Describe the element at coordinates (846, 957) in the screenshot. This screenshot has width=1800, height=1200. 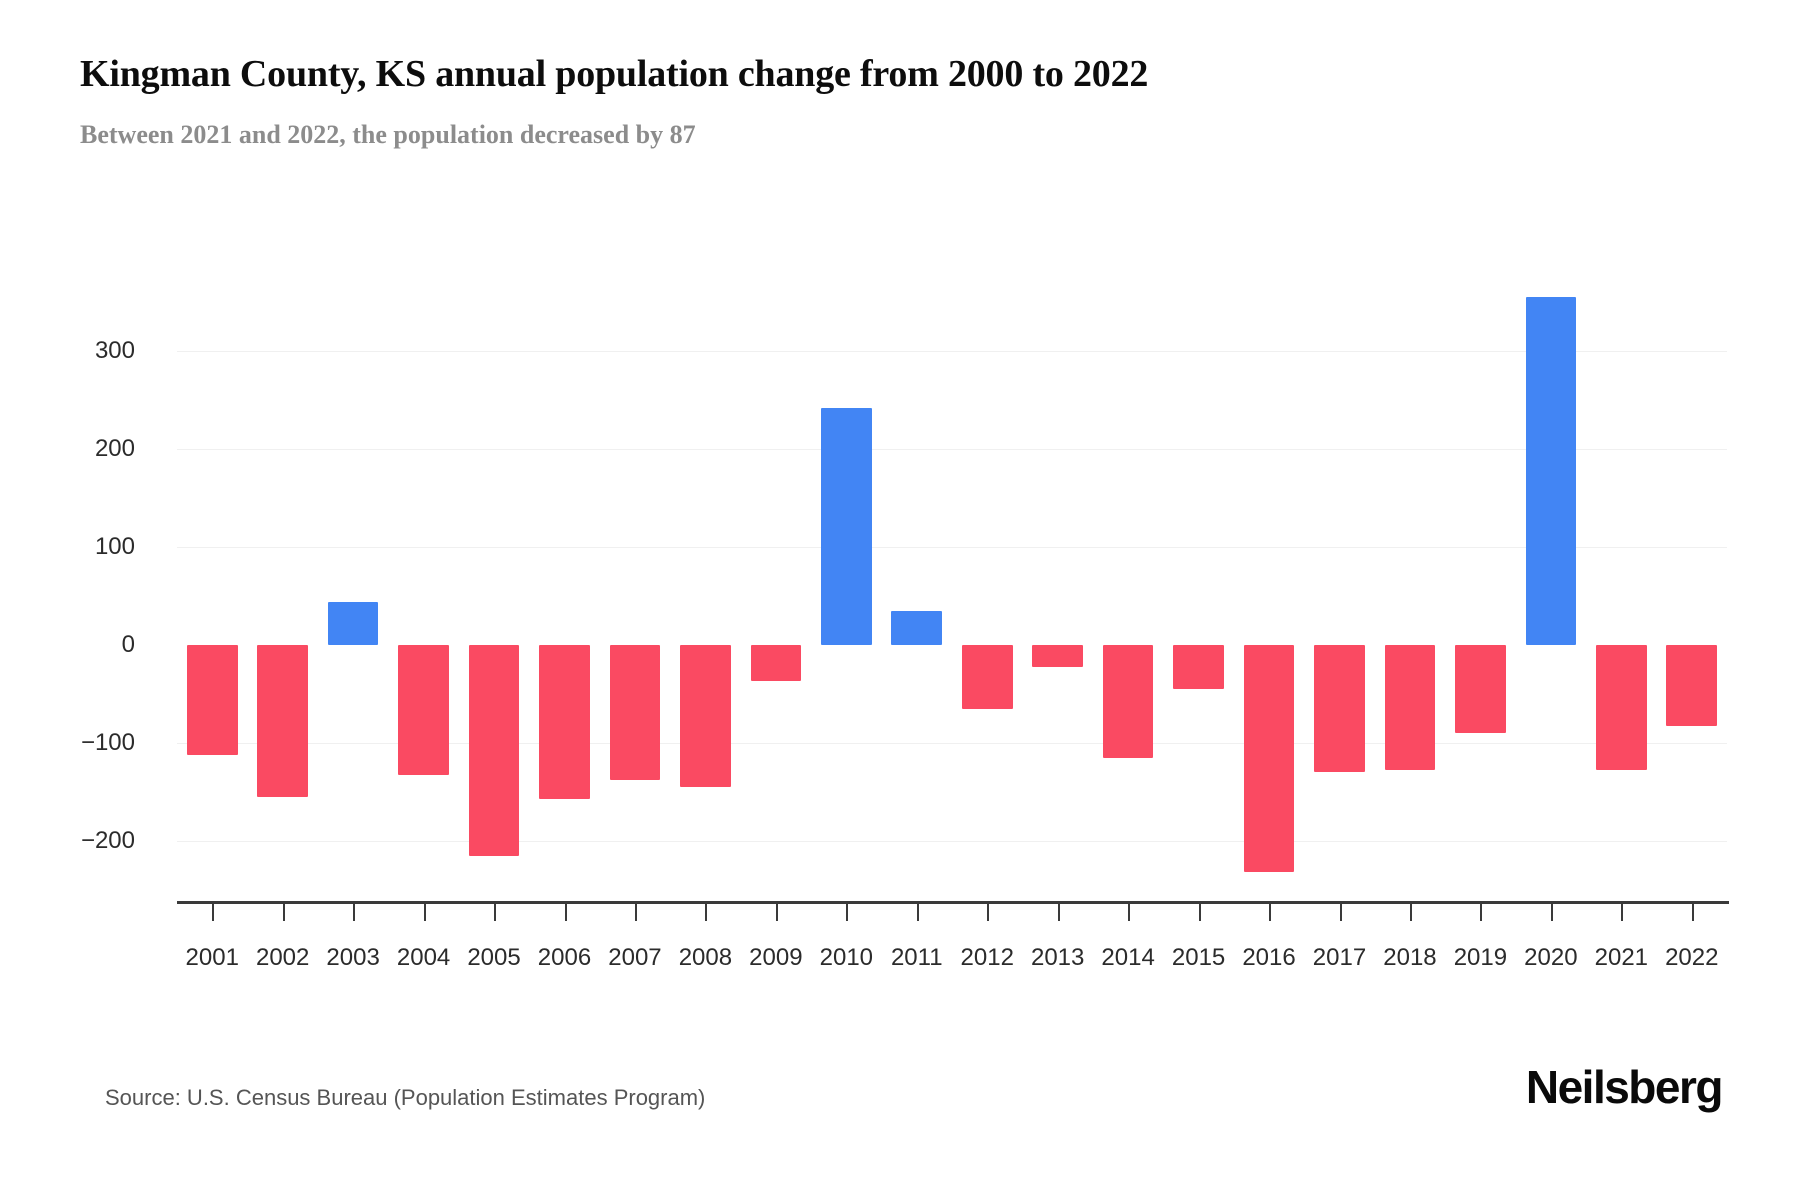
I see `x-tick-label-2010: 2010` at that location.